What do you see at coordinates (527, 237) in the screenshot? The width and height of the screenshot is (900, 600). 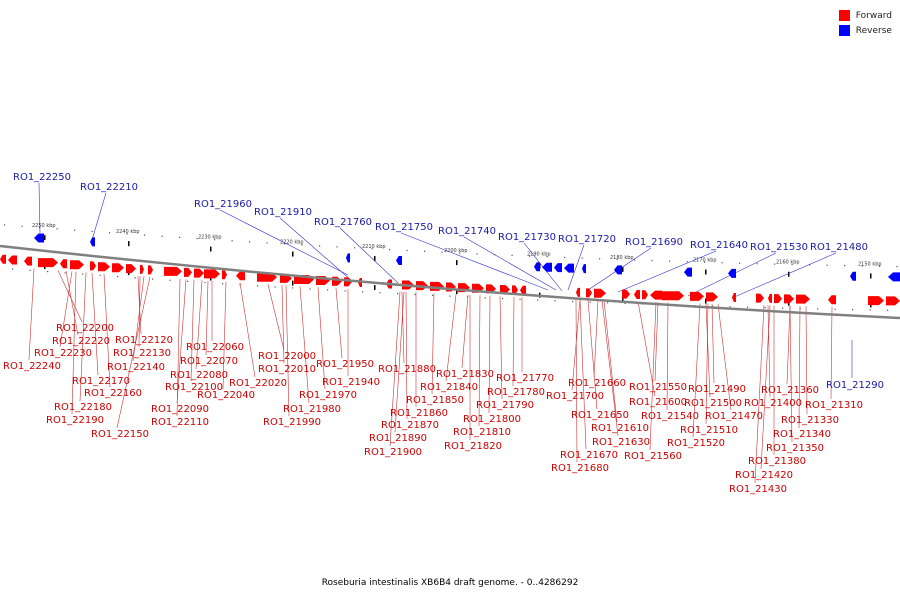 I see `reverse-gene-label: RO1_21730` at bounding box center [527, 237].